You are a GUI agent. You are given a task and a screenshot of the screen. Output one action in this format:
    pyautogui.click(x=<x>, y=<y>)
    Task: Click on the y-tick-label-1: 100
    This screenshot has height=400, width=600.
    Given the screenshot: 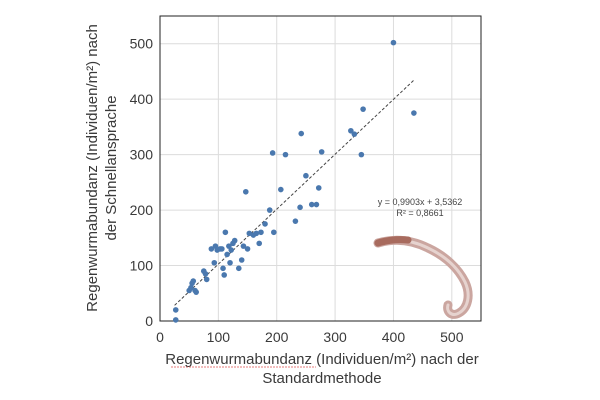 What is the action you would take?
    pyautogui.click(x=142, y=266)
    